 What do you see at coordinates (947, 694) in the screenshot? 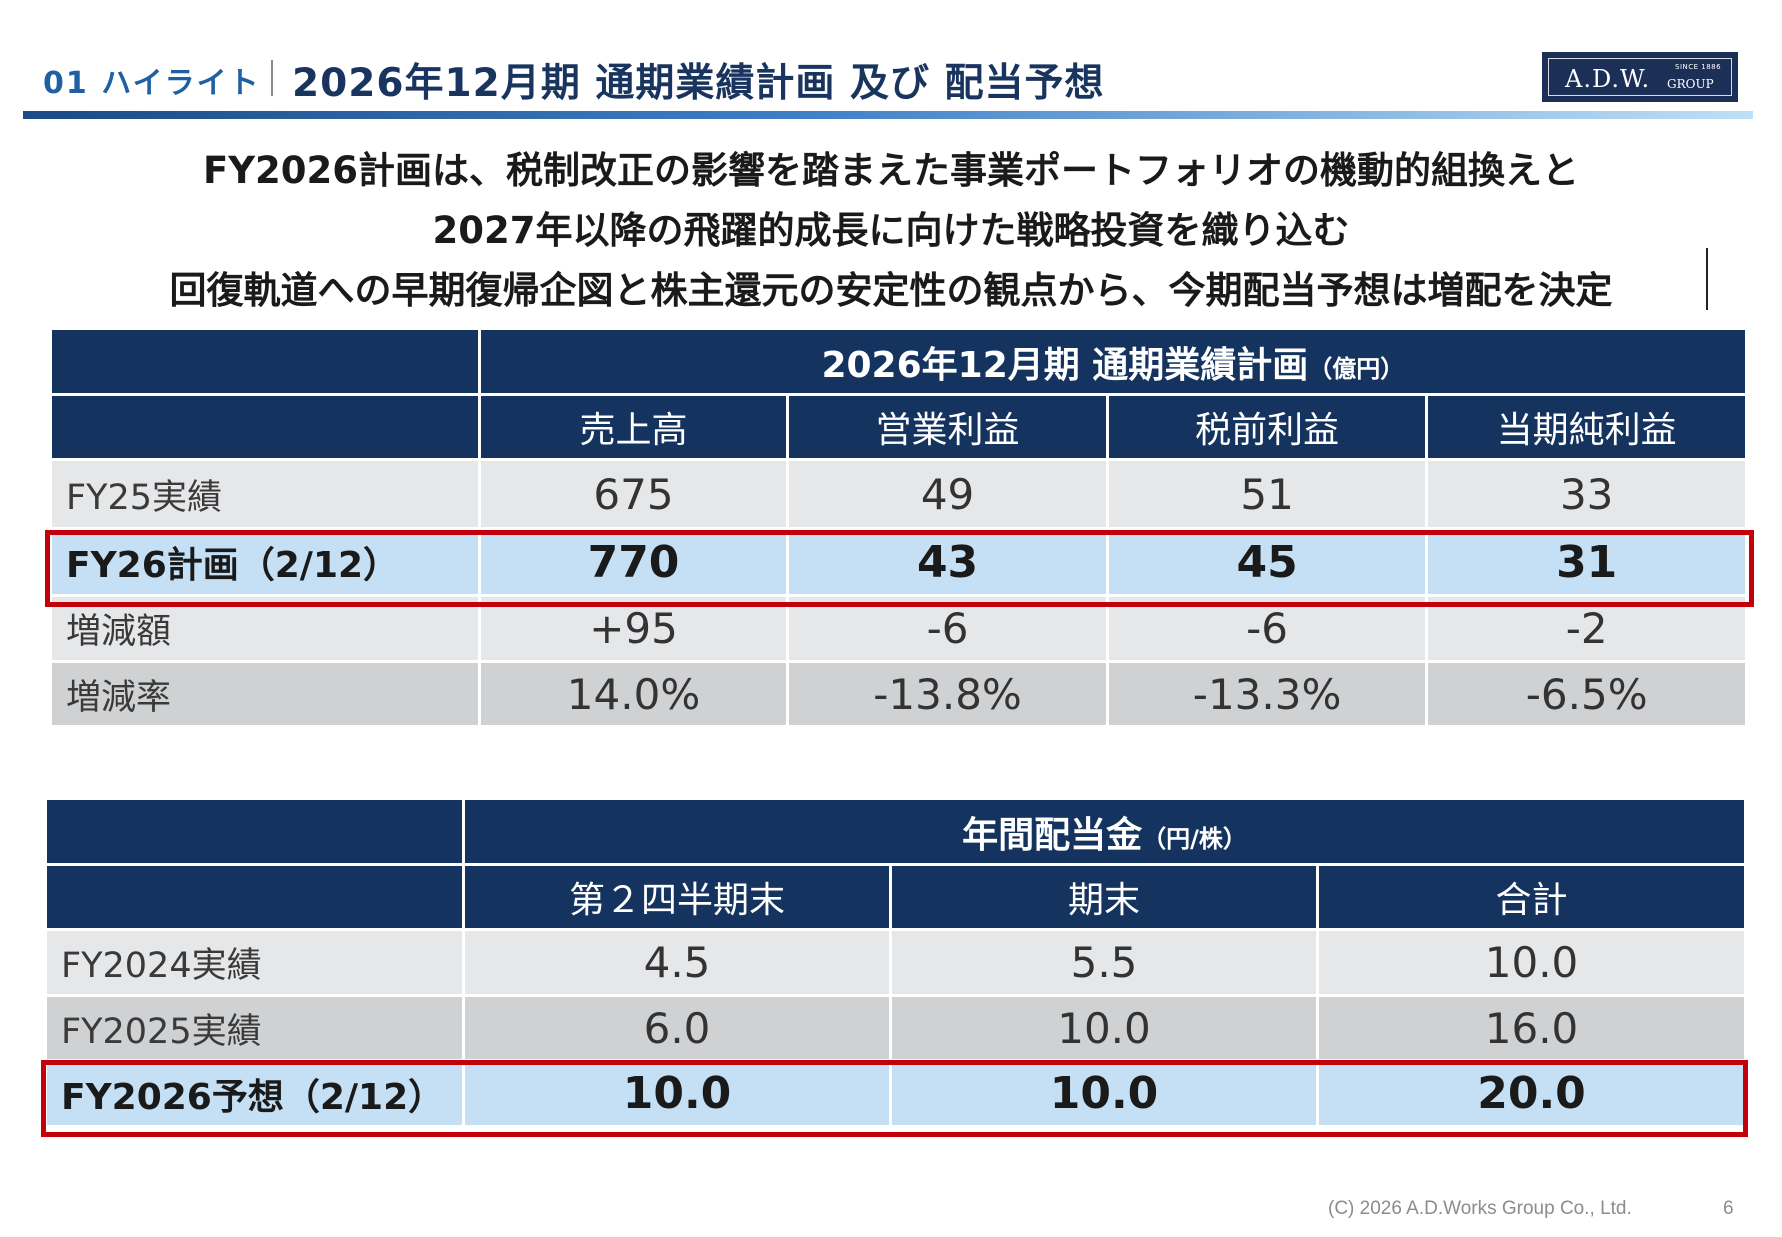
I see `table-cell: -13.8%` at bounding box center [947, 694].